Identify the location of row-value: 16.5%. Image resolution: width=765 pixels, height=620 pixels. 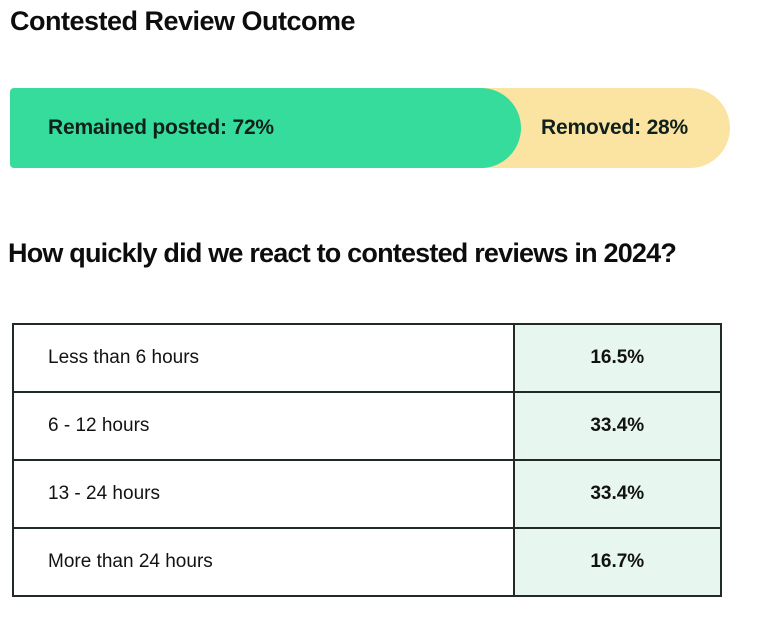
(617, 358).